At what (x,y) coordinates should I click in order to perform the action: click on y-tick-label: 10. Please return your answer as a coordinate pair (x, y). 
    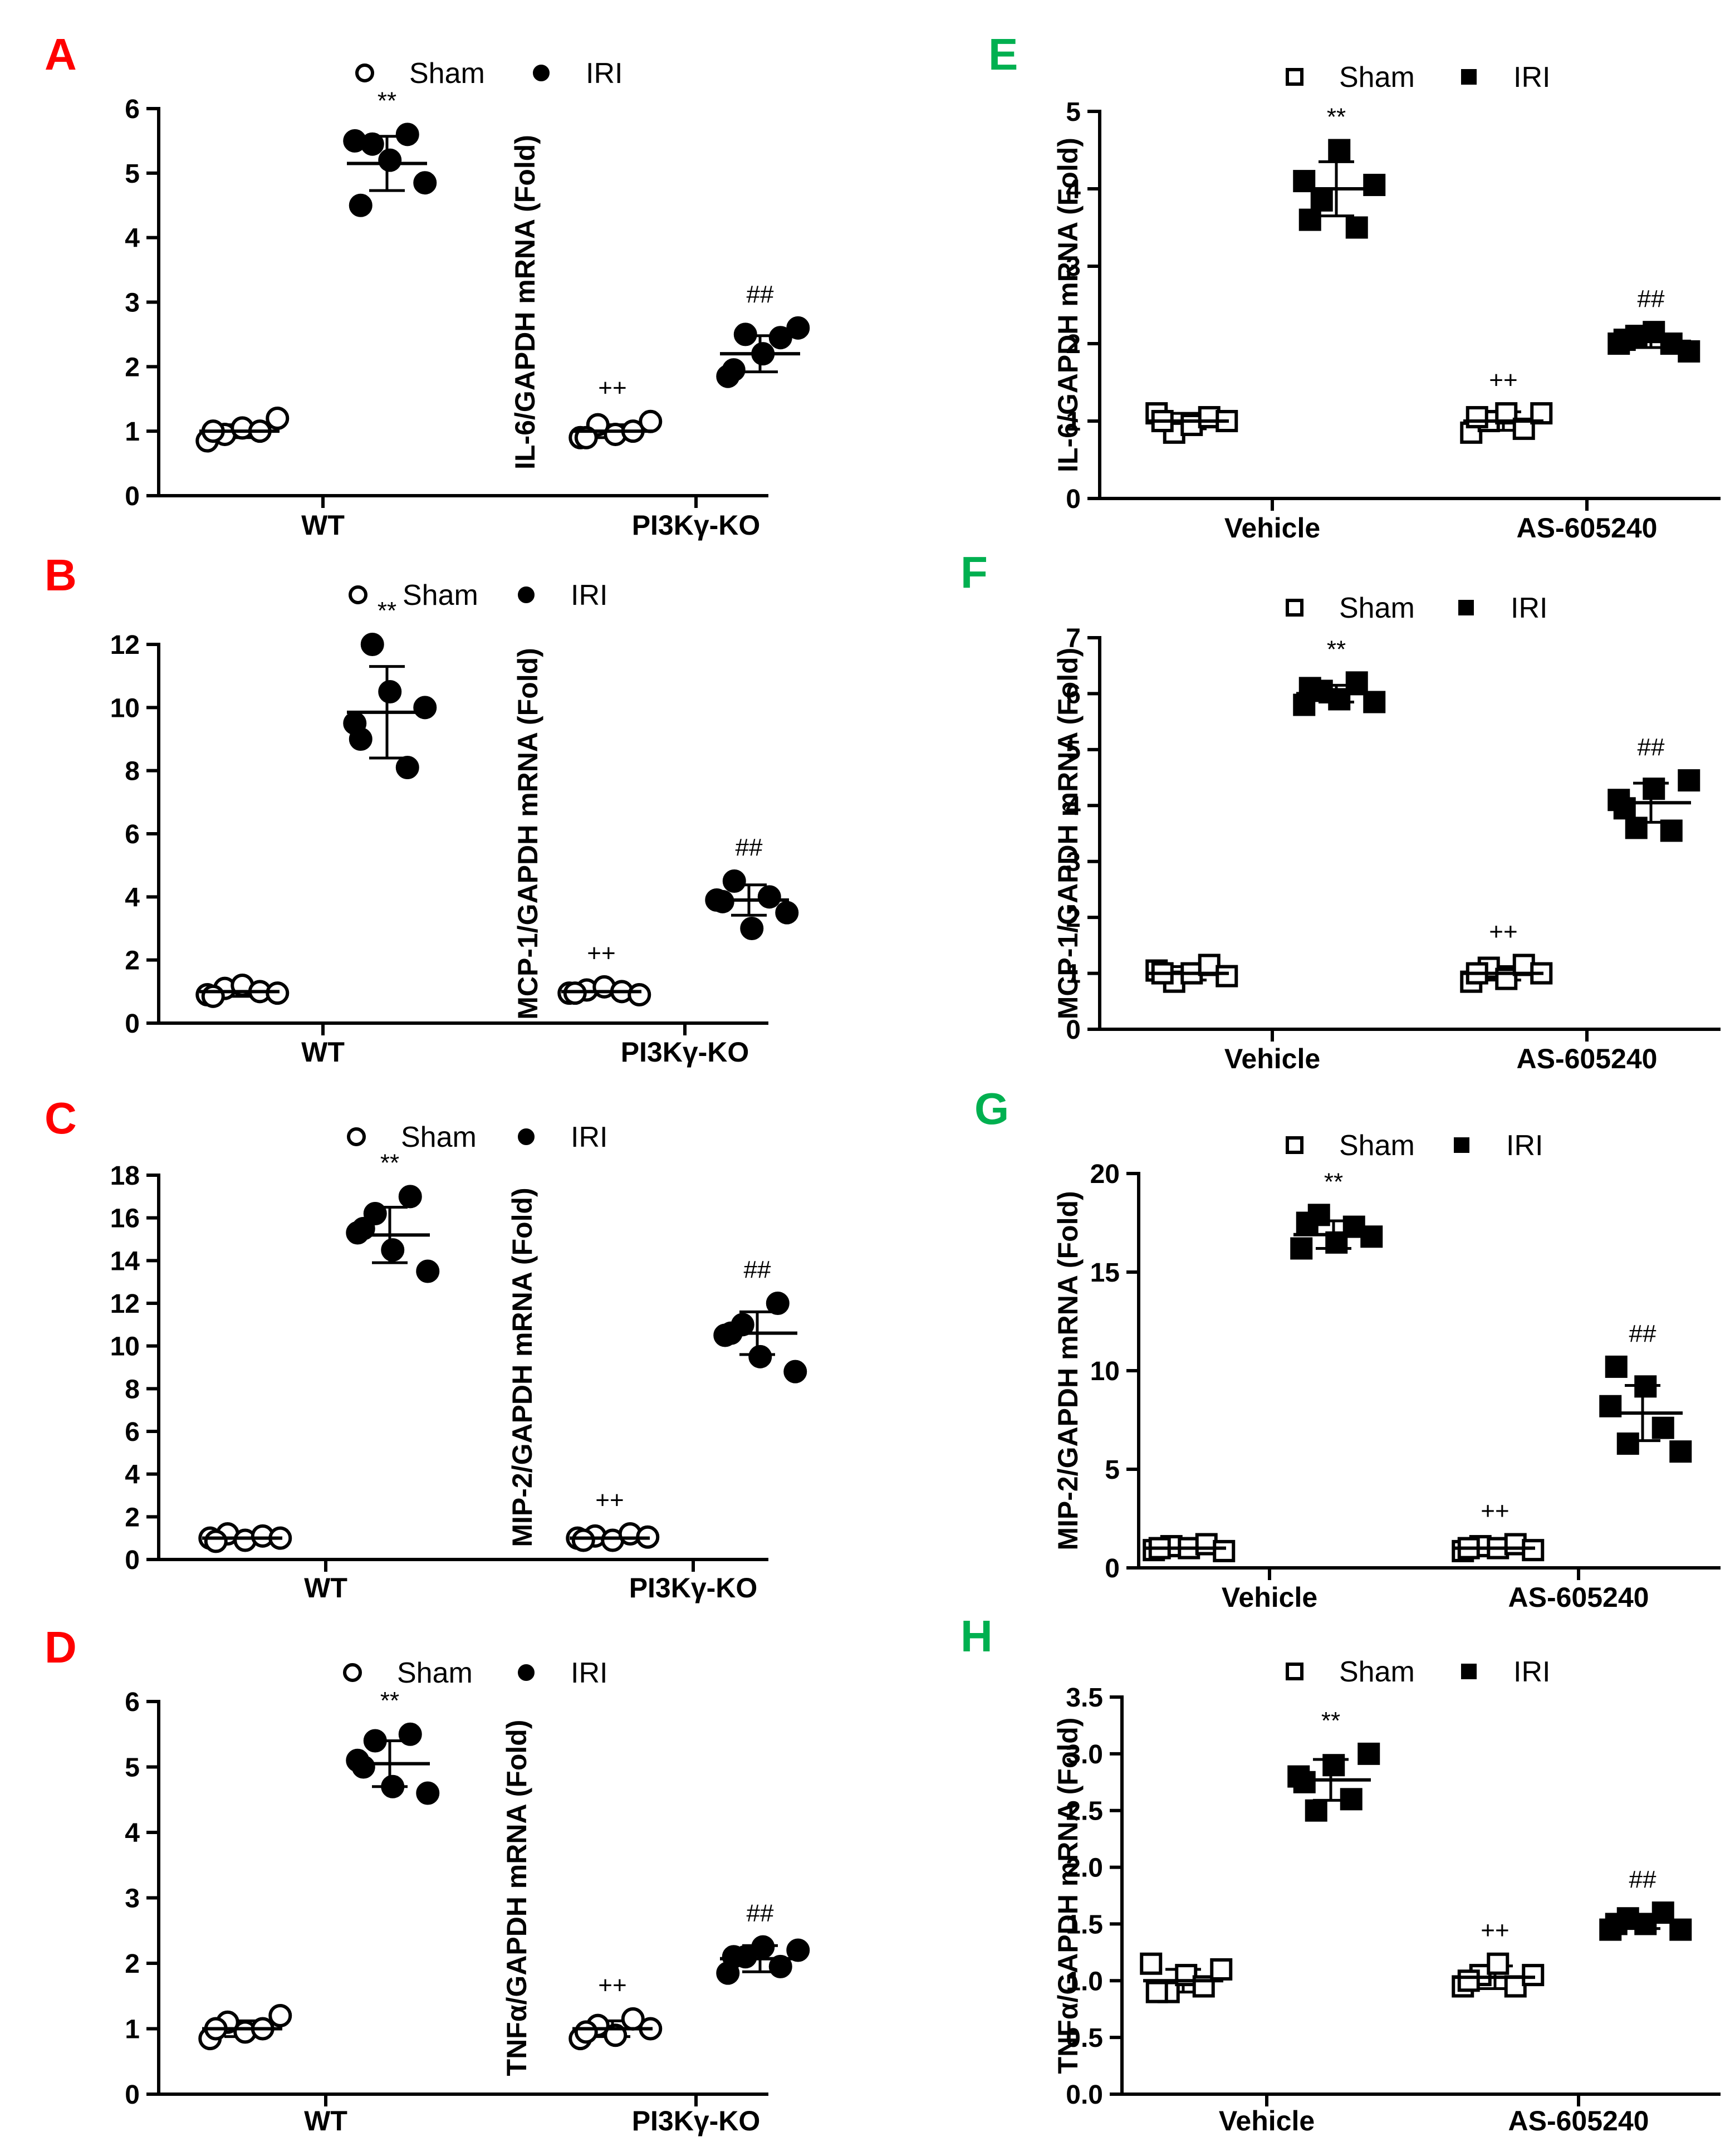
    Looking at the image, I should click on (125, 1347).